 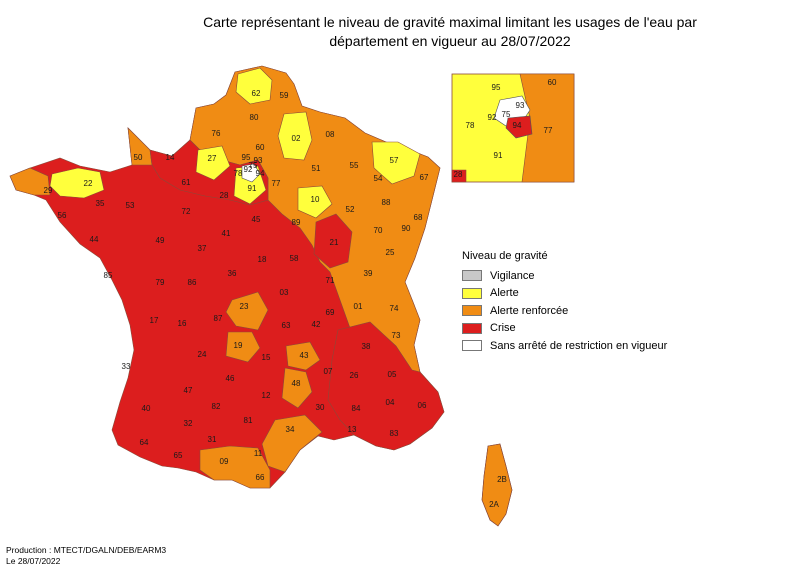 What do you see at coordinates (48, 190) in the screenshot?
I see `dept-label-29: 29` at bounding box center [48, 190].